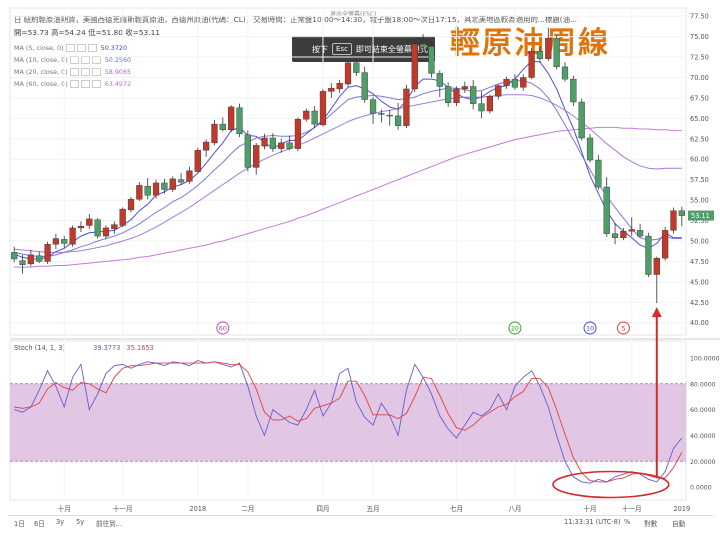  What do you see at coordinates (656, 312) in the screenshot?
I see `annotation-arrow-head` at bounding box center [656, 312].